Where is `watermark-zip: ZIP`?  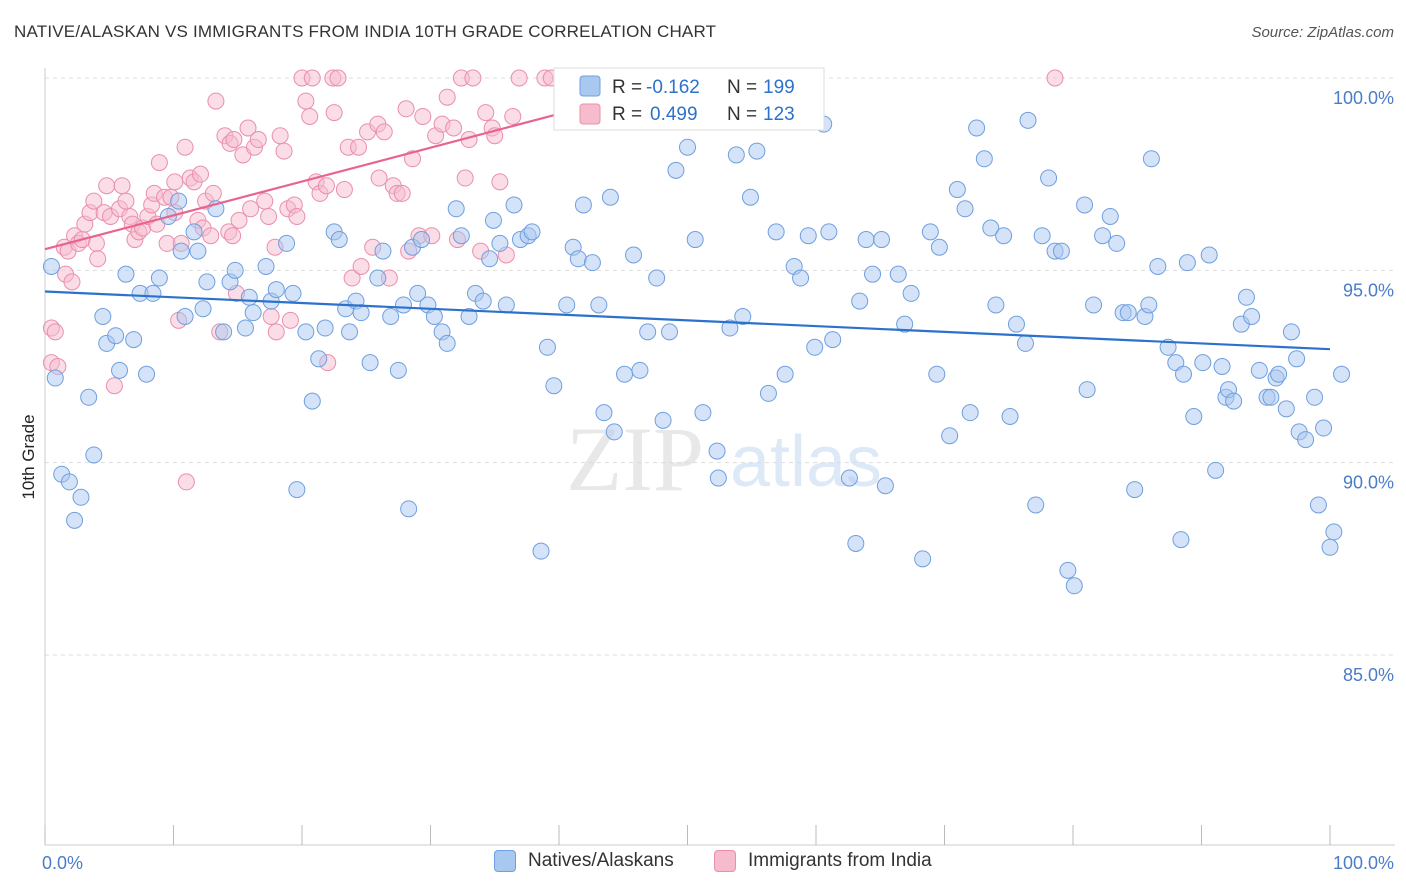
watermark-zip: ZIP is located at coordinates (635, 459).